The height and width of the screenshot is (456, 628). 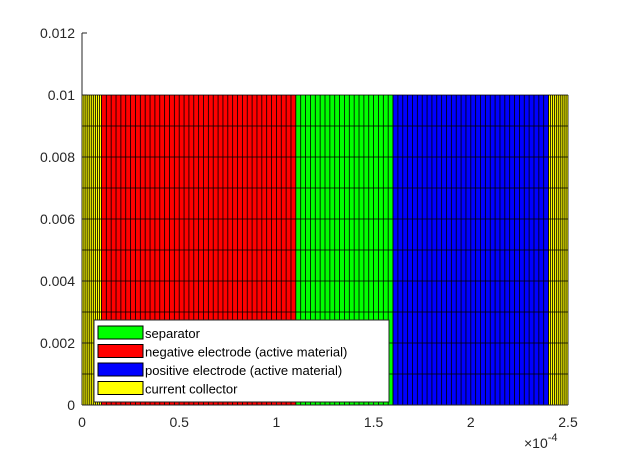 I want to click on x-tick-label: 1.5, so click(x=374, y=422).